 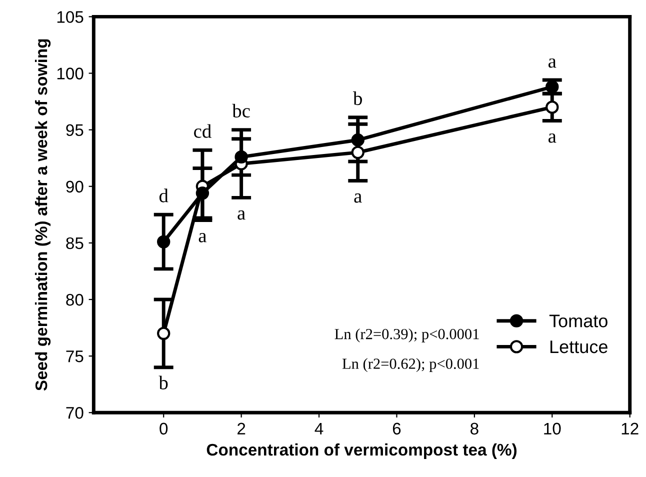 What do you see at coordinates (579, 347) in the screenshot?
I see `legend-label: Lettuce` at bounding box center [579, 347].